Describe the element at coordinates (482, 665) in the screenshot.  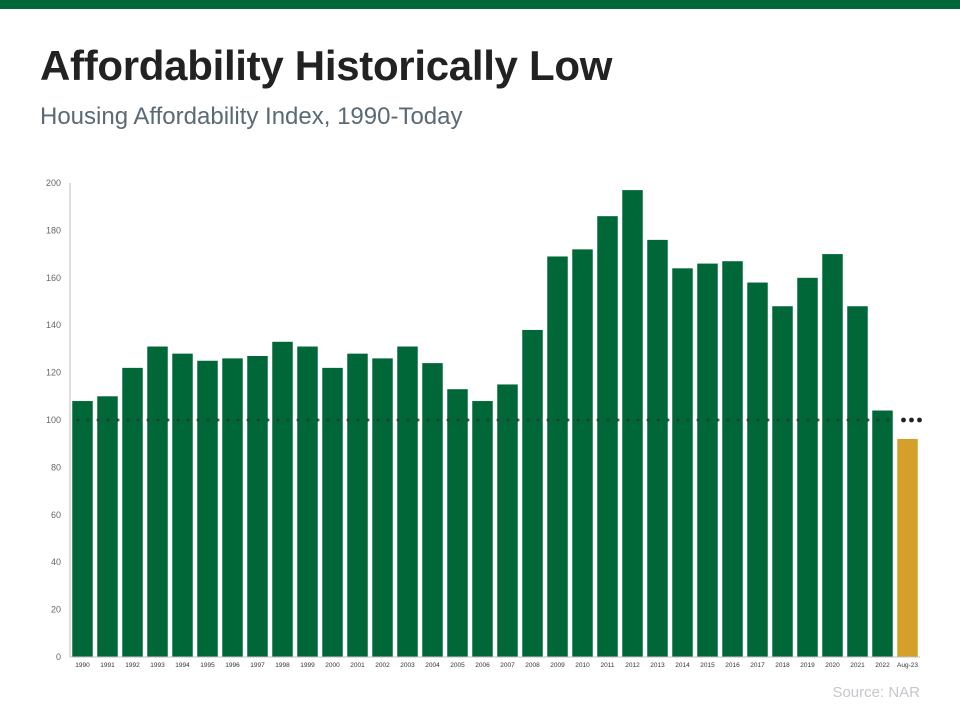
I see `x-tick-label: 2006` at that location.